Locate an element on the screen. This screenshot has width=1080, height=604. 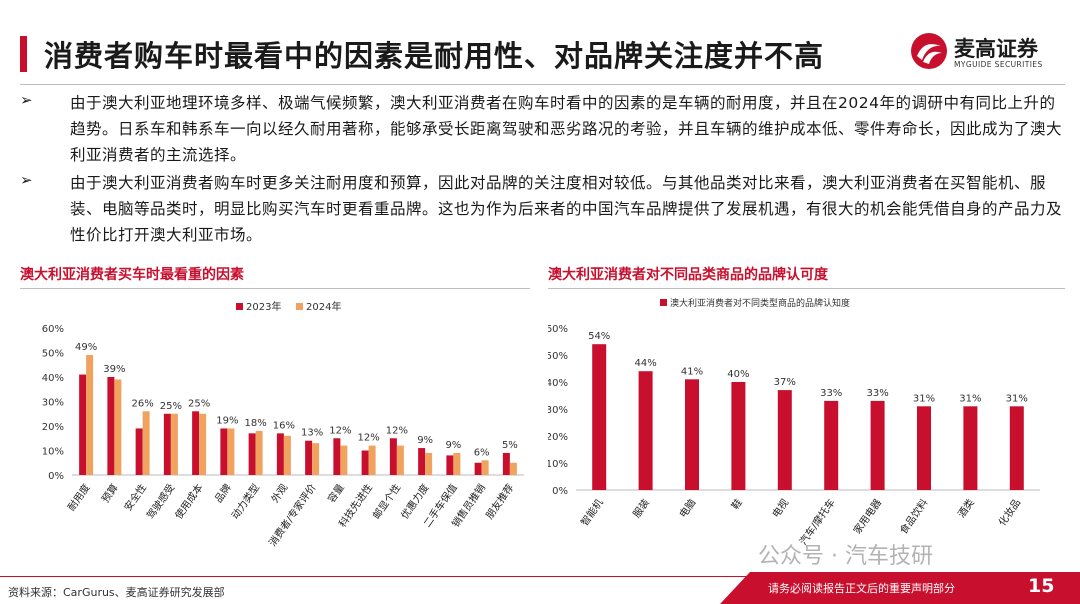
data-label: 9% is located at coordinates (453, 445).